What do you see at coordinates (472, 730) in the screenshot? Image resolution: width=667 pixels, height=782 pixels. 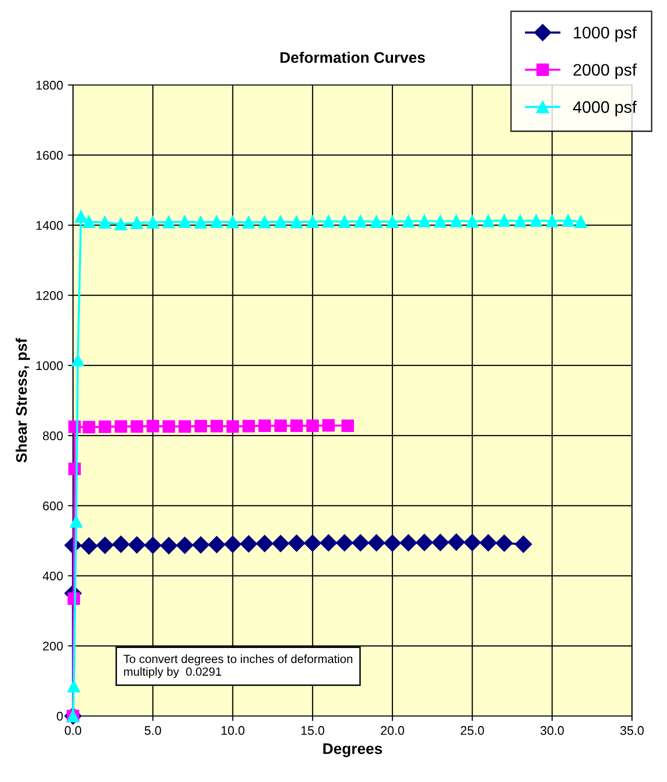 I see `x-tick-label: 25.0` at bounding box center [472, 730].